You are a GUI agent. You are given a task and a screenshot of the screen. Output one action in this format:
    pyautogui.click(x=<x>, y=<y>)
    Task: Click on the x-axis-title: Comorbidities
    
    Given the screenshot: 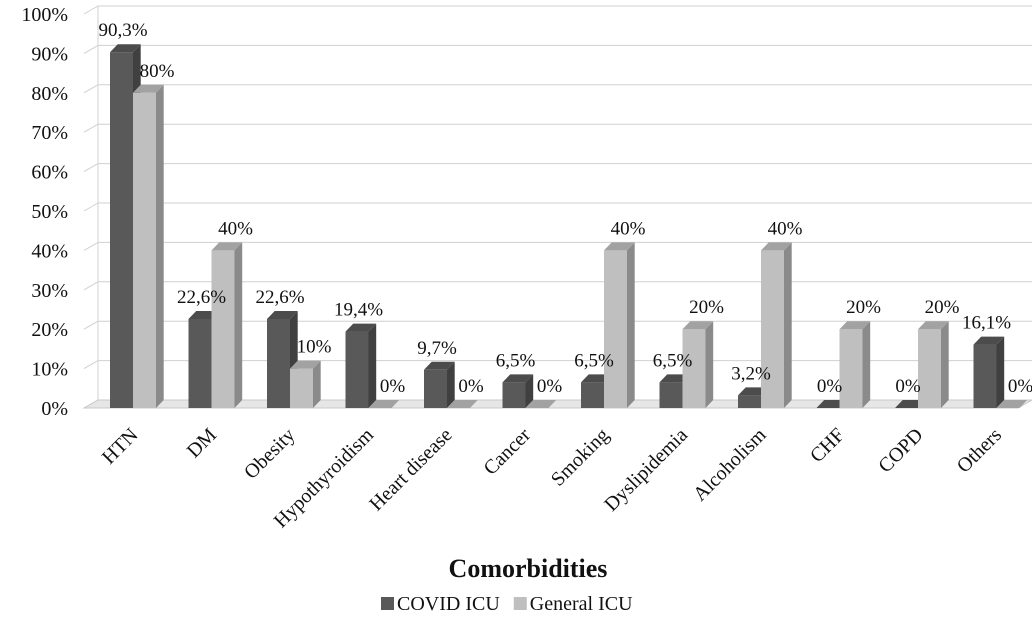 What is the action you would take?
    pyautogui.click(x=528, y=568)
    